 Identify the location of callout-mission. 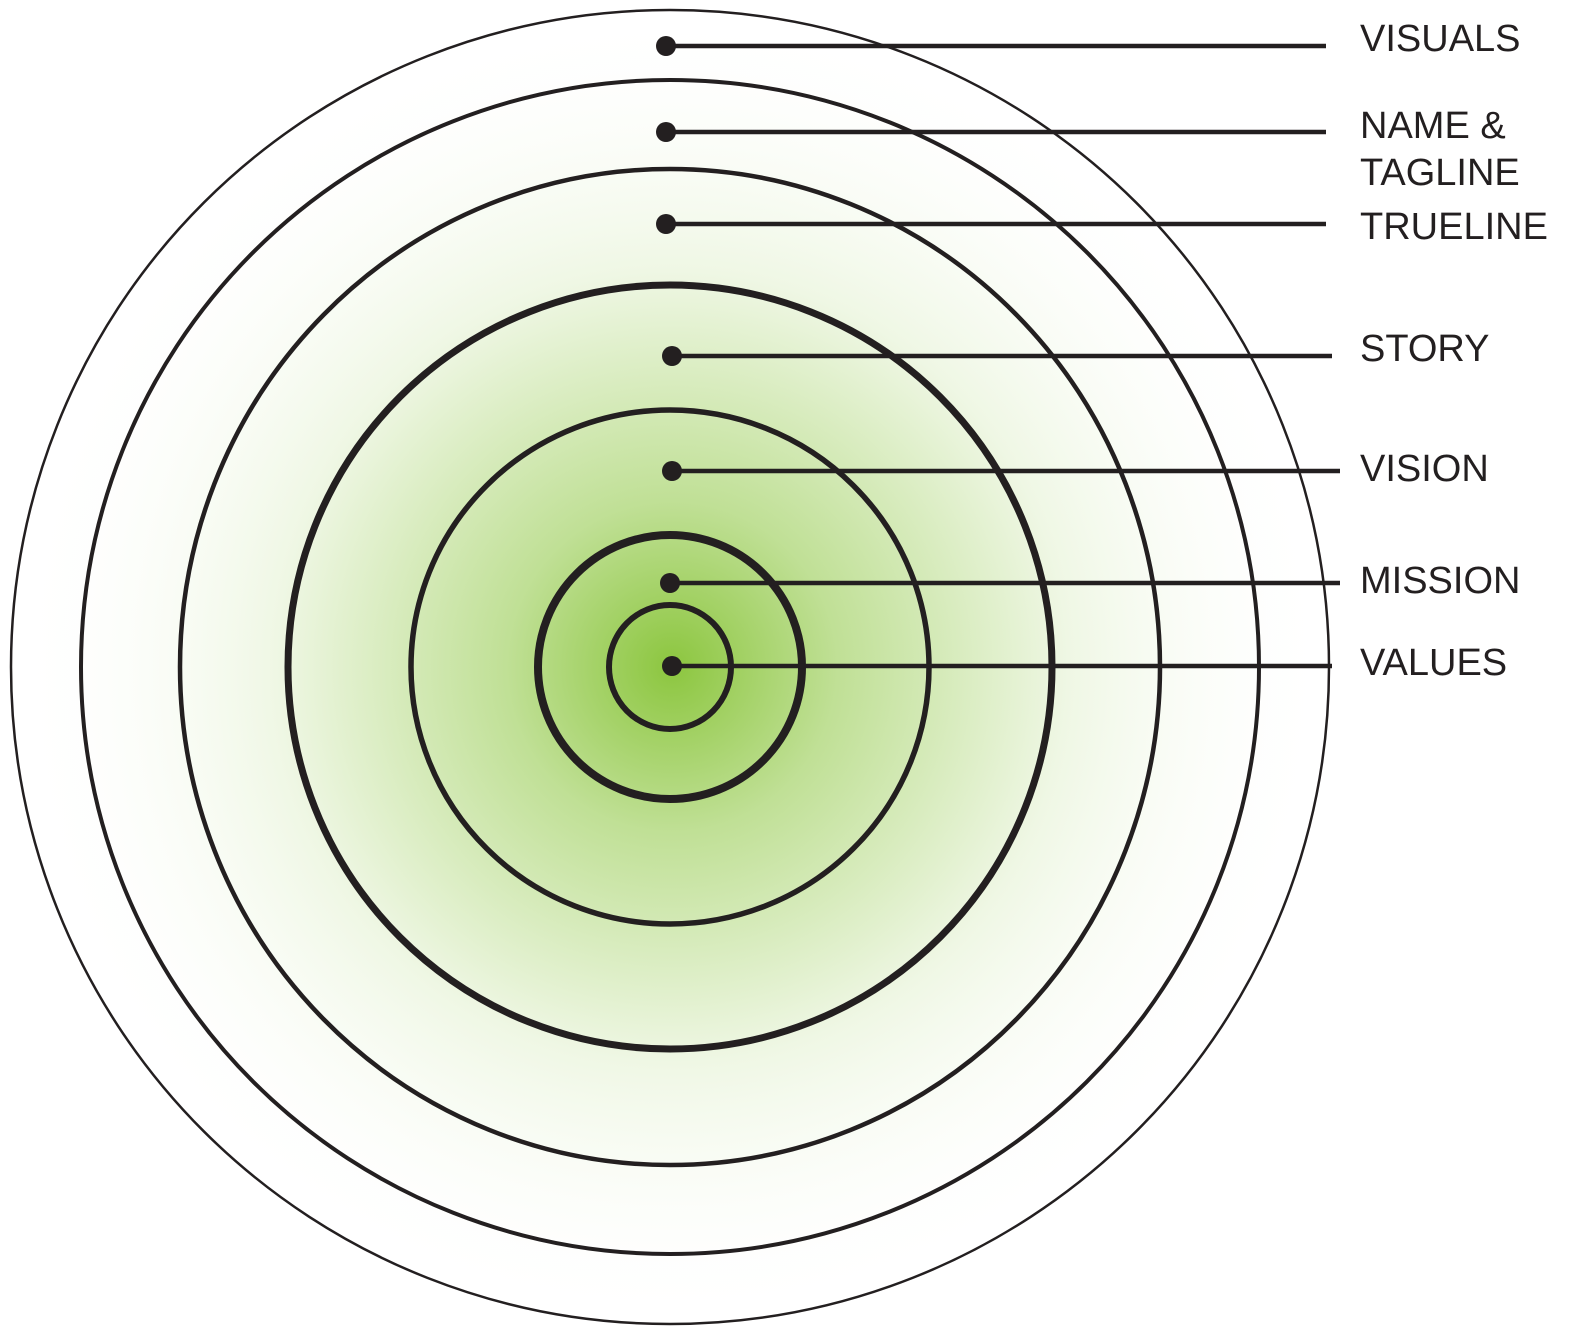
(1000, 583).